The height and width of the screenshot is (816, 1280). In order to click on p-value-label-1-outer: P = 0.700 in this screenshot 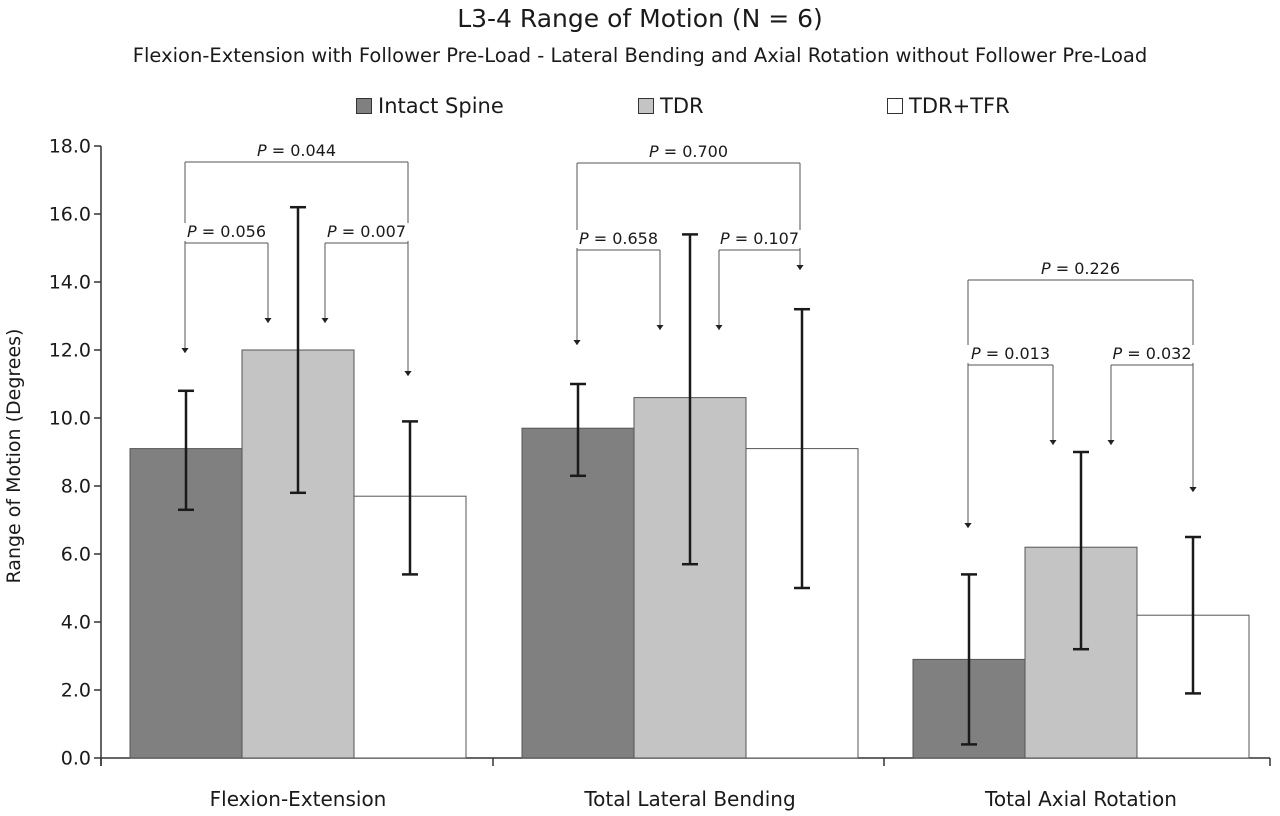, I will do `click(688, 151)`.